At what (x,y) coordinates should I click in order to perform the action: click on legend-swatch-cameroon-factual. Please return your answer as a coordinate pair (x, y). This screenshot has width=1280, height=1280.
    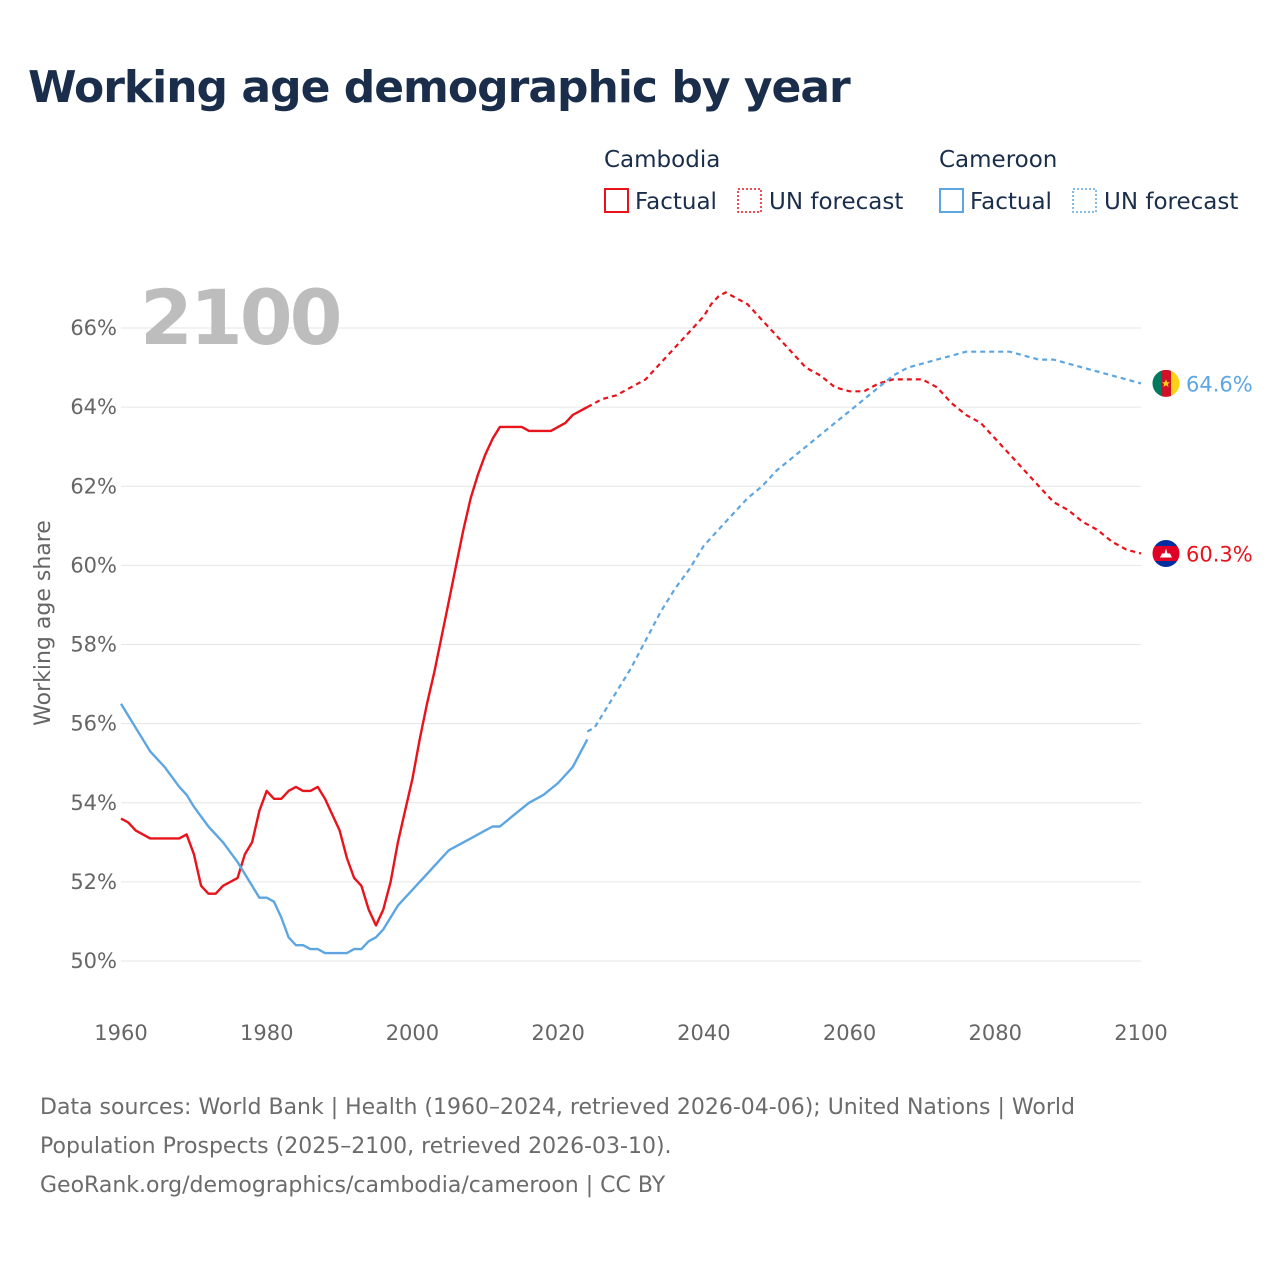
    Looking at the image, I should click on (951, 200).